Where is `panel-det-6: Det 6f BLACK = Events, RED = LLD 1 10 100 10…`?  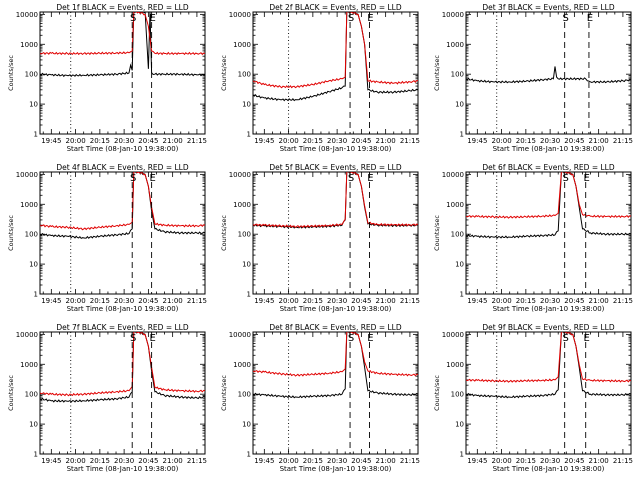 panel-det-6: Det 6f BLACK = Events, RED = LLD 1 10 100 10… is located at coordinates (533, 238).